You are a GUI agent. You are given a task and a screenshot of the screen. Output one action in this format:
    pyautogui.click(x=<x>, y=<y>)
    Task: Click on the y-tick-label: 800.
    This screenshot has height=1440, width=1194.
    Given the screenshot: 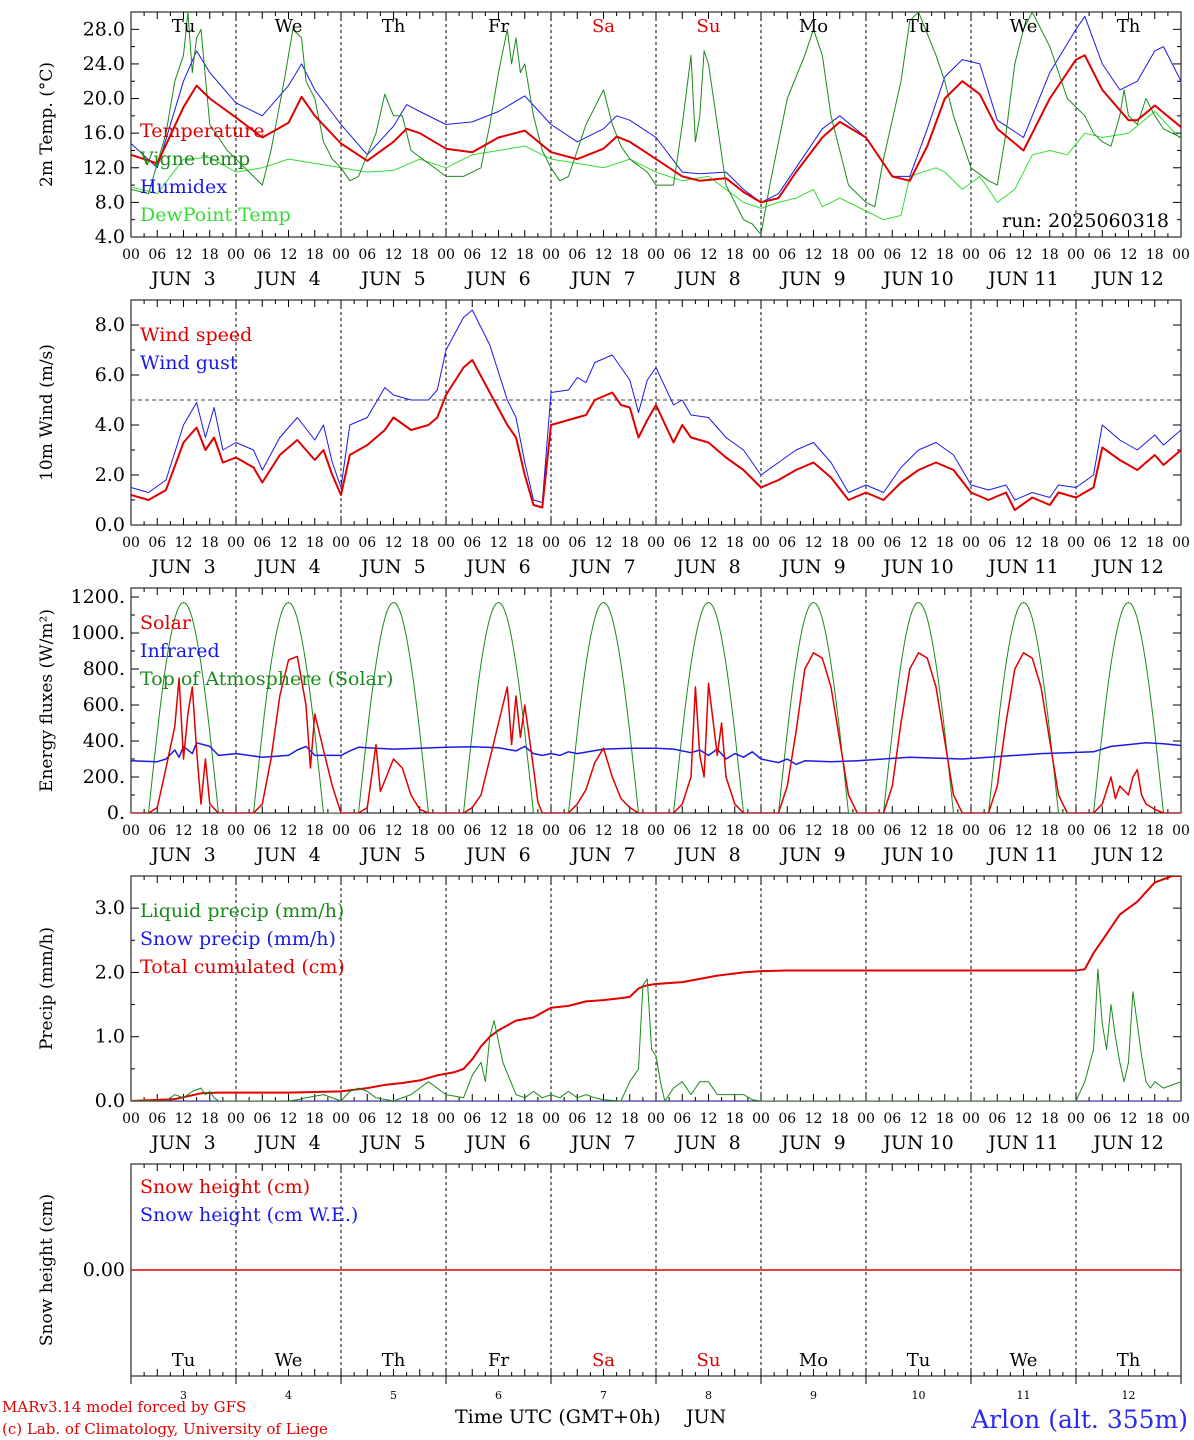 What is the action you would take?
    pyautogui.click(x=104, y=669)
    